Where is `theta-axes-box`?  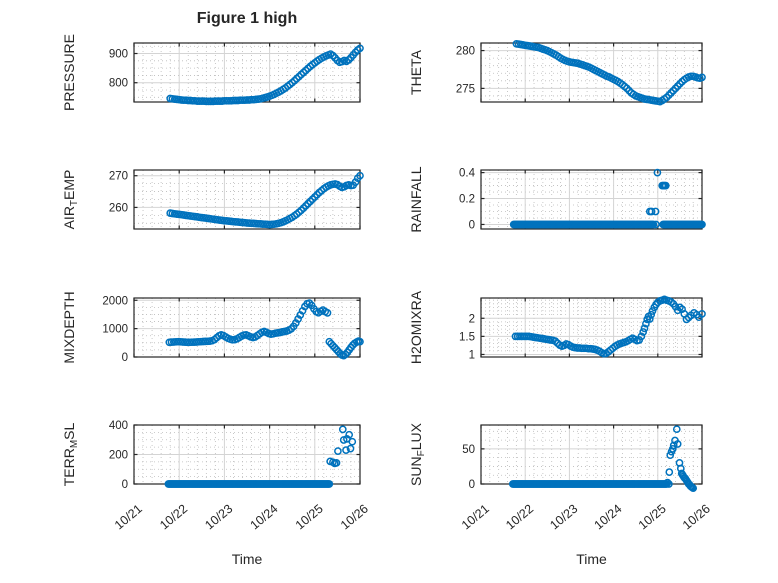
theta-axes-box is located at coordinates (591, 72).